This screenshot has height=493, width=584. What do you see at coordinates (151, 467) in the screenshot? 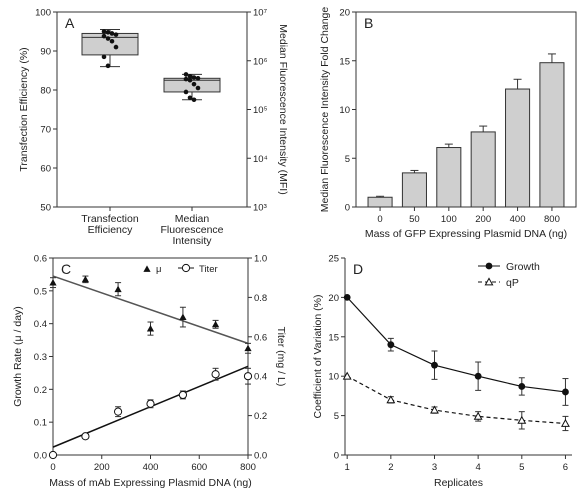
I see `panel-c-x-tick-label: 400` at bounding box center [151, 467].